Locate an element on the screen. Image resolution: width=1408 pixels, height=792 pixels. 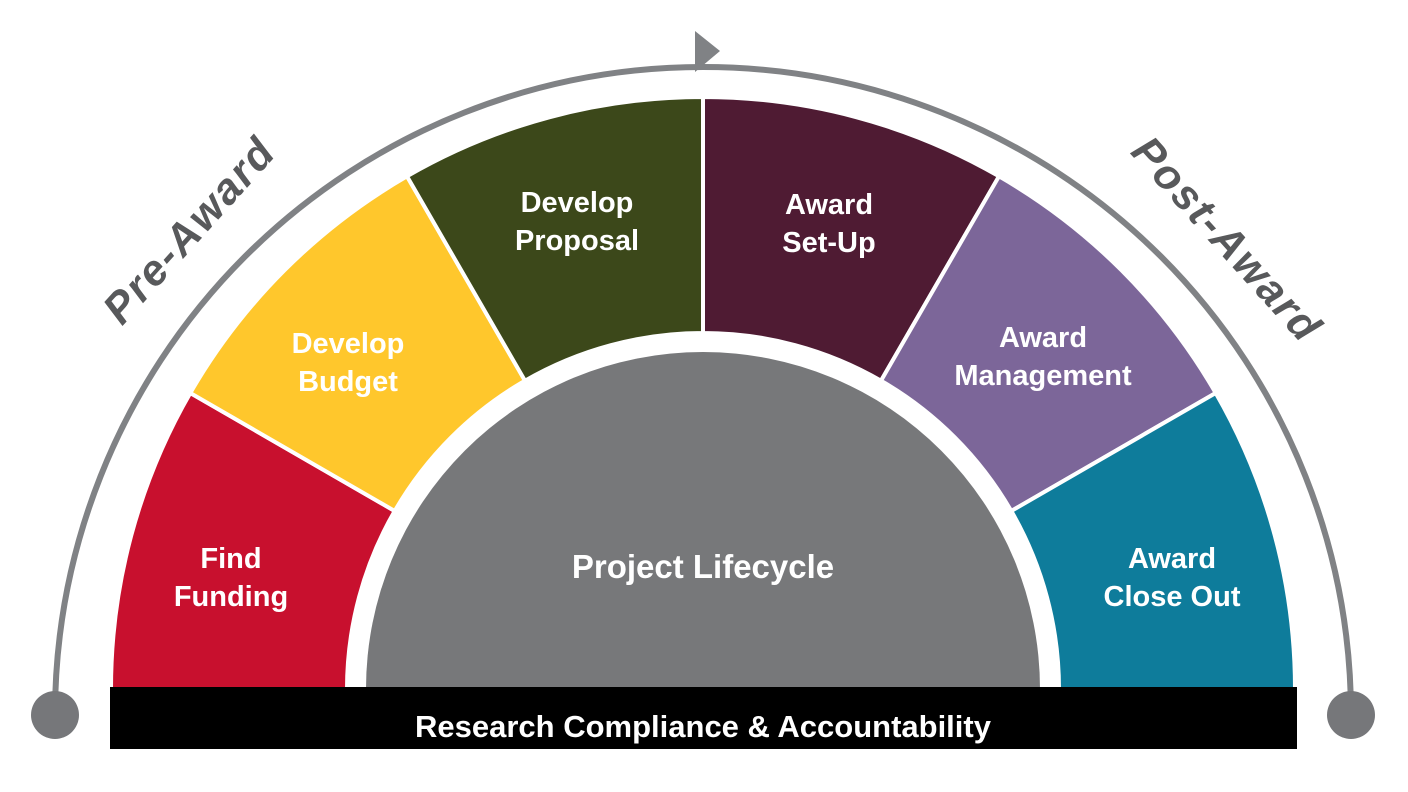
clockwise-arrow-icon is located at coordinates (707, 51).